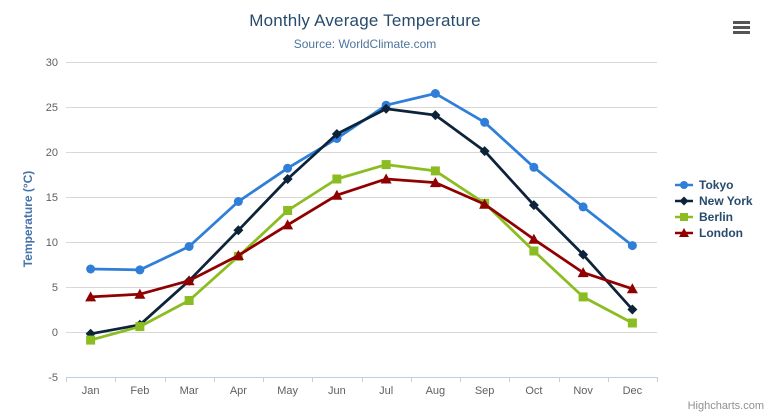 The width and height of the screenshot is (769, 416). Describe the element at coordinates (633, 391) in the screenshot. I see `x-axis-label: Dec` at that location.